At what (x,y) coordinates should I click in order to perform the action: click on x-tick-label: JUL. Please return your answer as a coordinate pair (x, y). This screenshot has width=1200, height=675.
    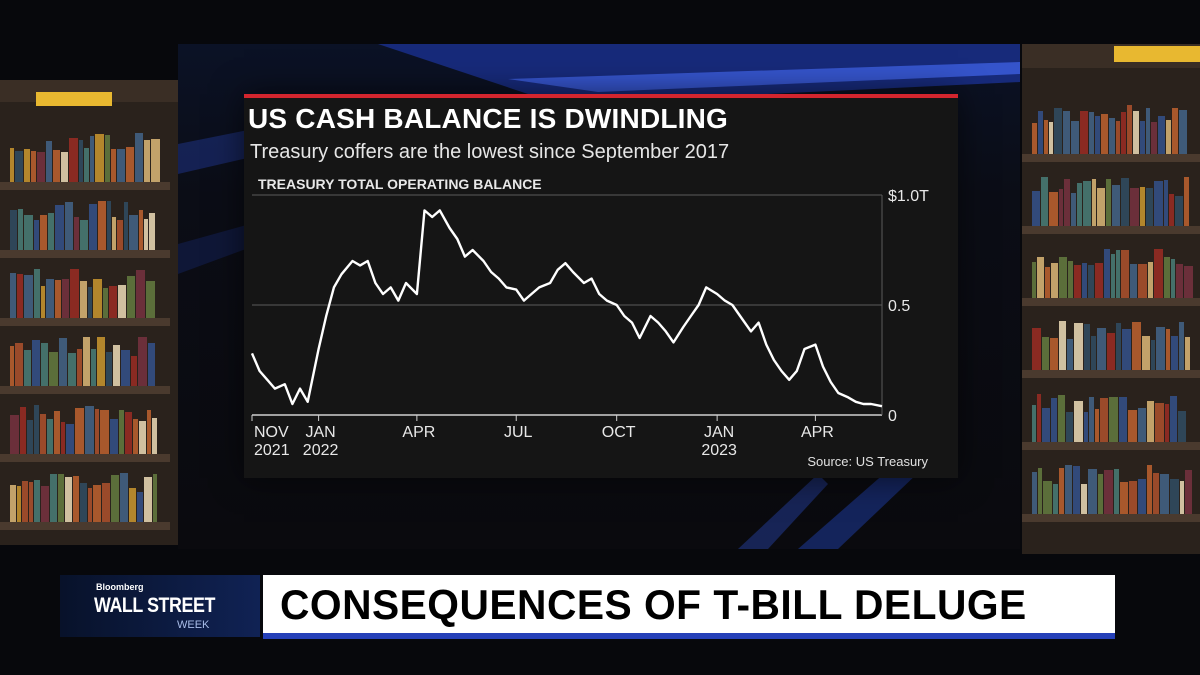
    Looking at the image, I should click on (518, 432).